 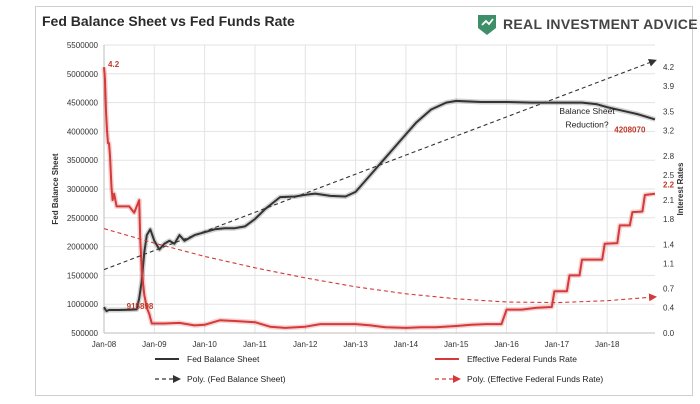 What do you see at coordinates (236, 379) in the screenshot?
I see `legend-label-poly-fed-balance-sheet: Poly. (Fed Balance Sheet)` at bounding box center [236, 379].